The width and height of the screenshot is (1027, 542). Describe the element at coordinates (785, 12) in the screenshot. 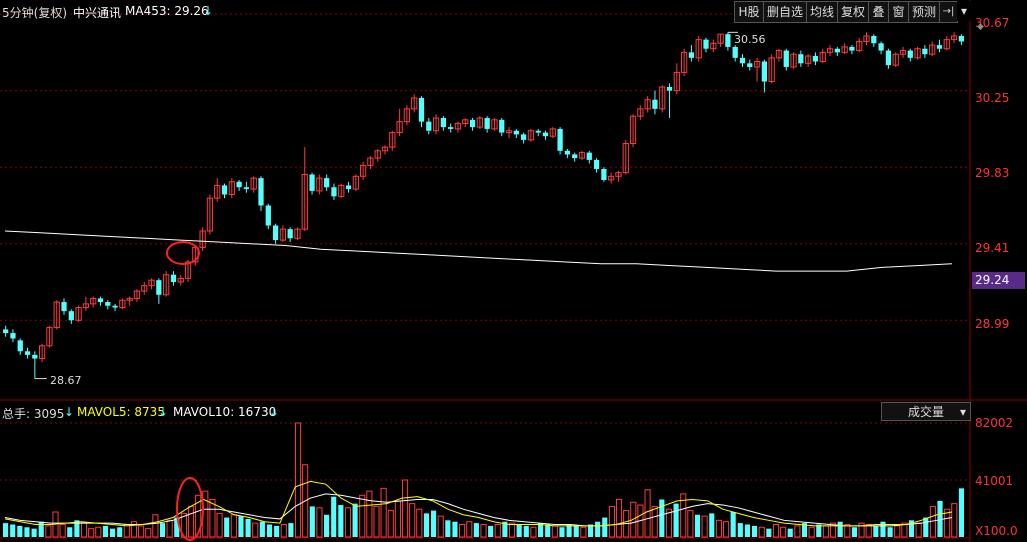

I see `remove-watchlist-button: 删自选` at that location.